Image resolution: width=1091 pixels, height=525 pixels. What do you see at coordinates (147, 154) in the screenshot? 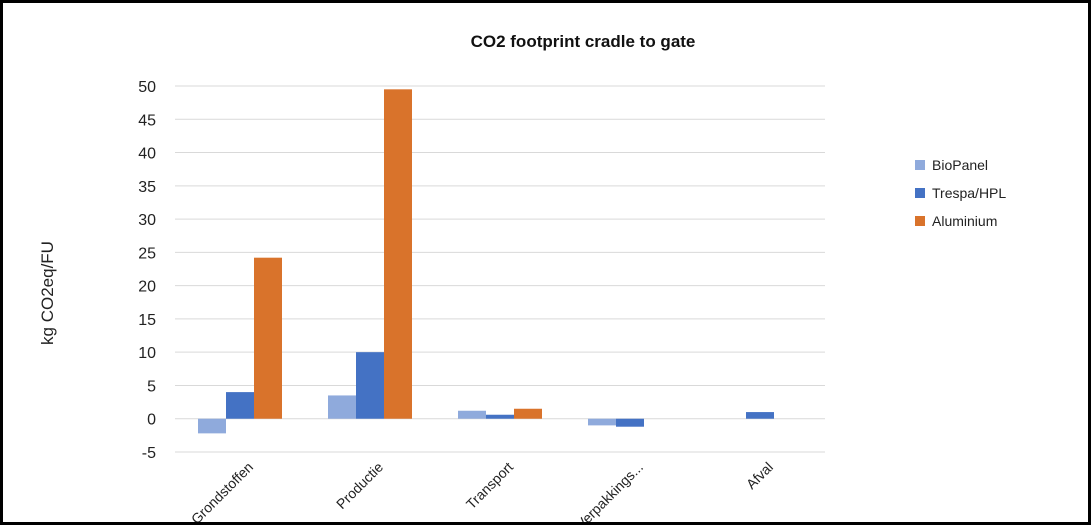
I see `y-tick-label: 40` at bounding box center [147, 154].